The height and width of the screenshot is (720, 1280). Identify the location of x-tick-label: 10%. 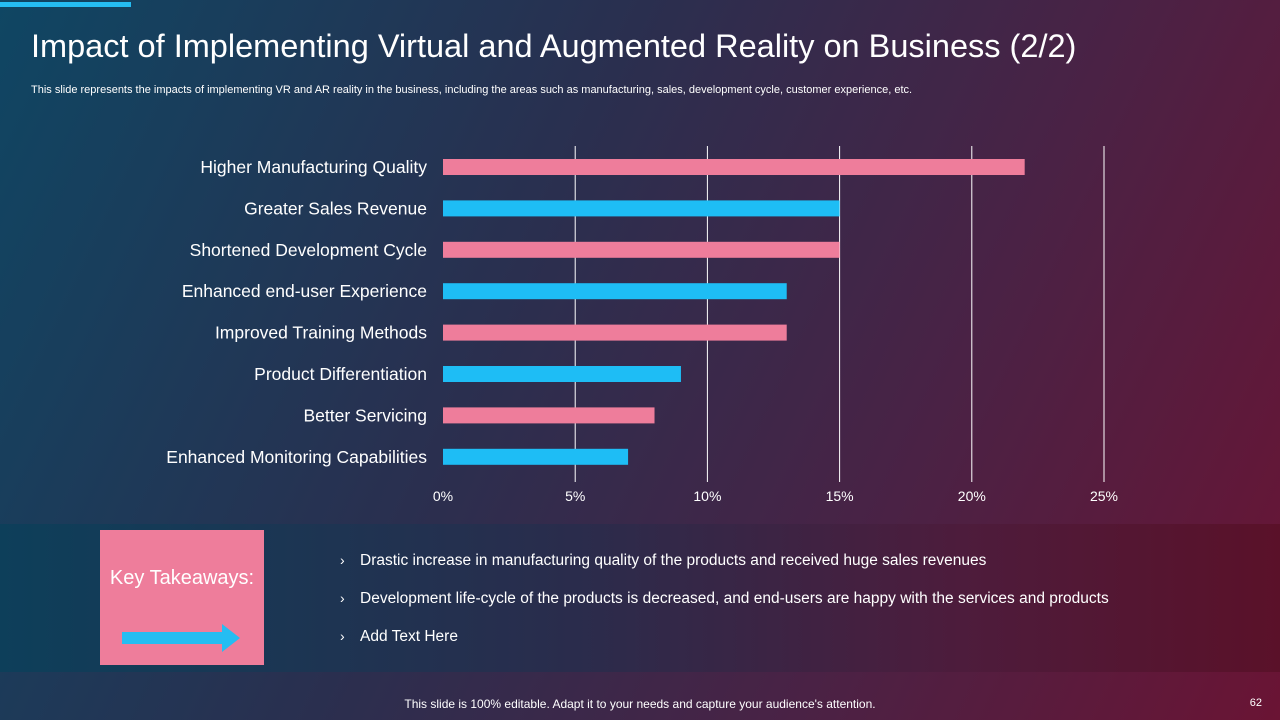
(707, 496).